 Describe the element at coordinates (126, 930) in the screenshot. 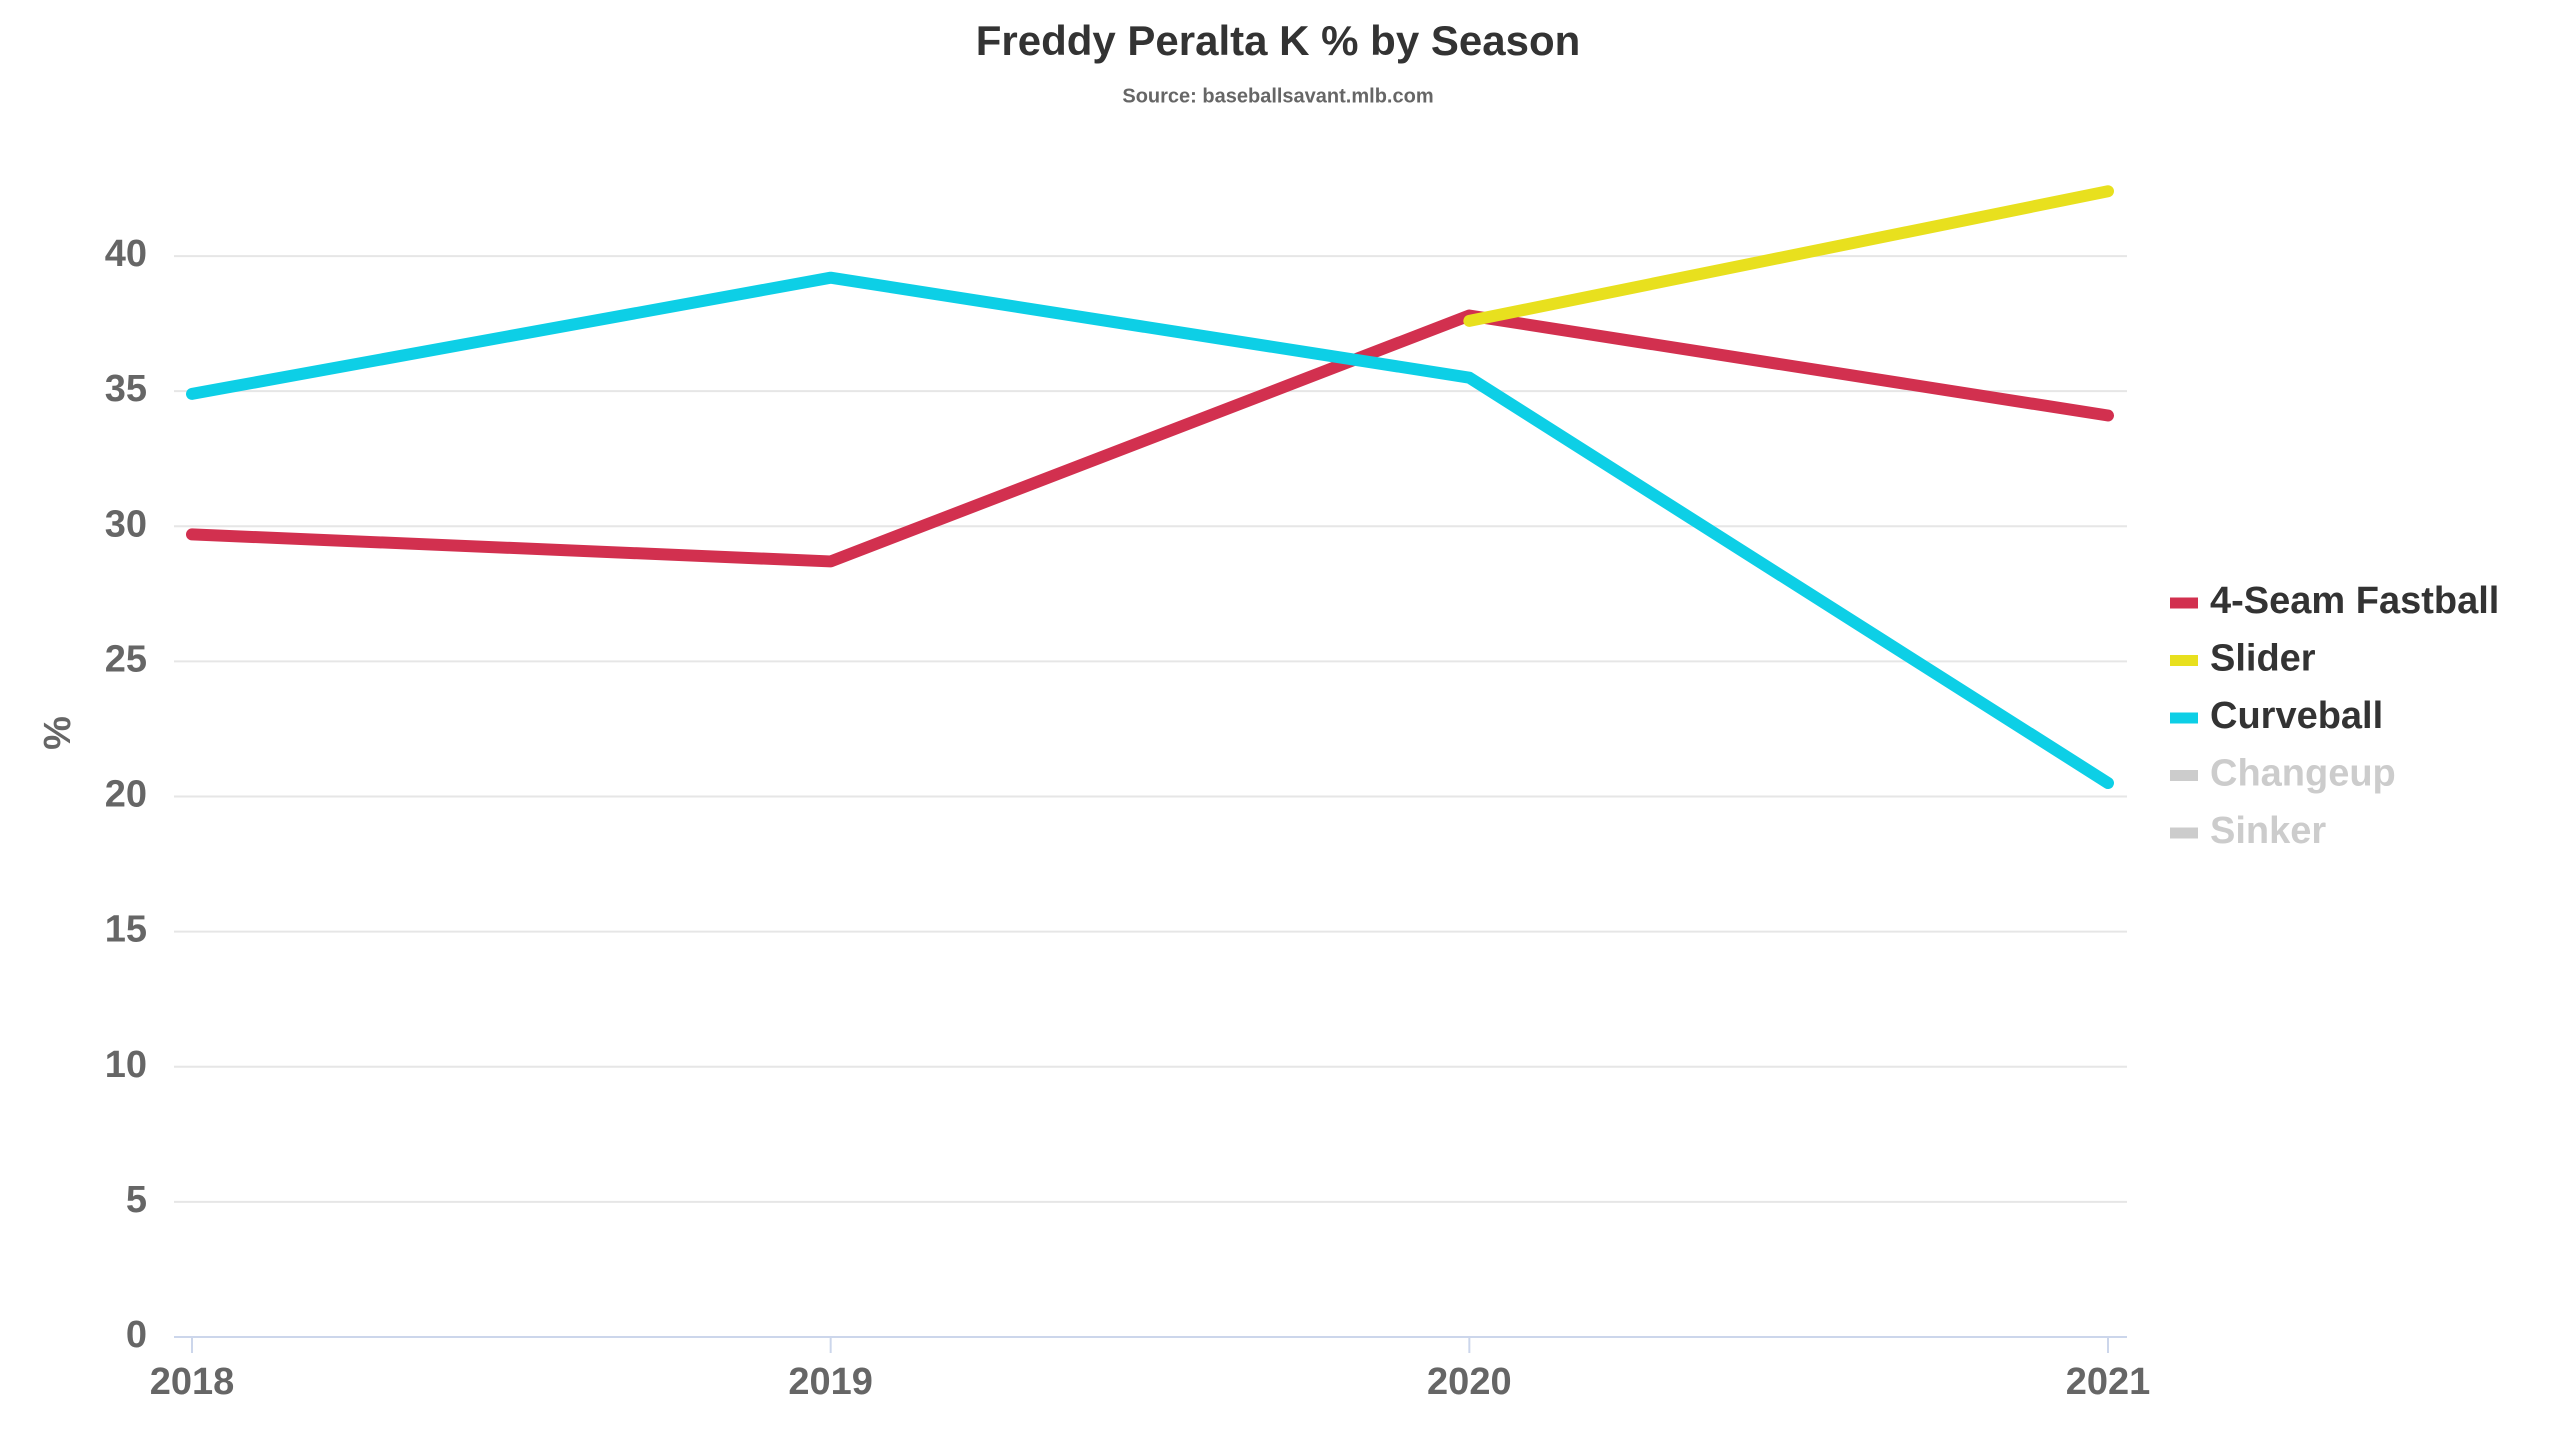

I see `y-tick-label: 15` at that location.